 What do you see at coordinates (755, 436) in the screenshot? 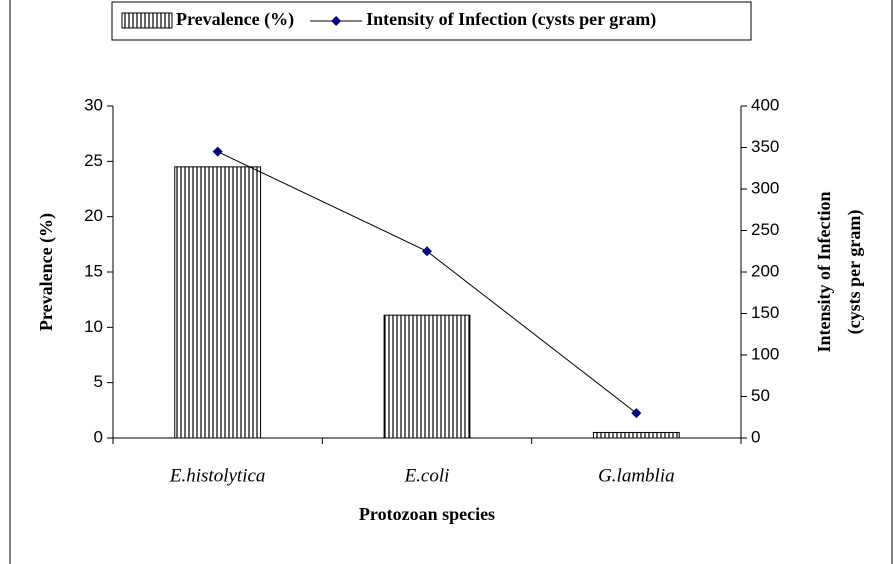
I see `y2-tick-label: 0` at bounding box center [755, 436].